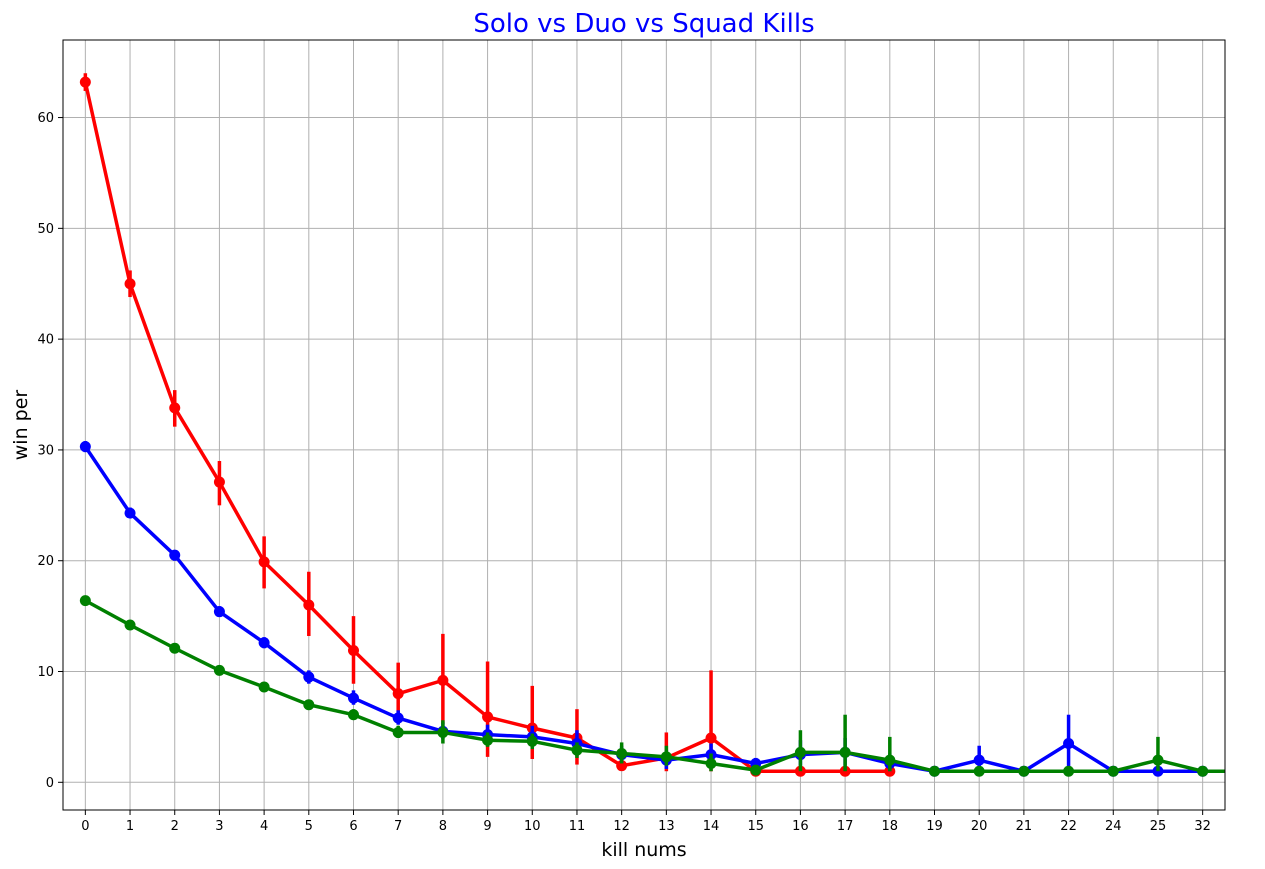 This screenshot has height=869, width=1265. Describe the element at coordinates (1068, 826) in the screenshot. I see `x-tick-label: 22` at that location.